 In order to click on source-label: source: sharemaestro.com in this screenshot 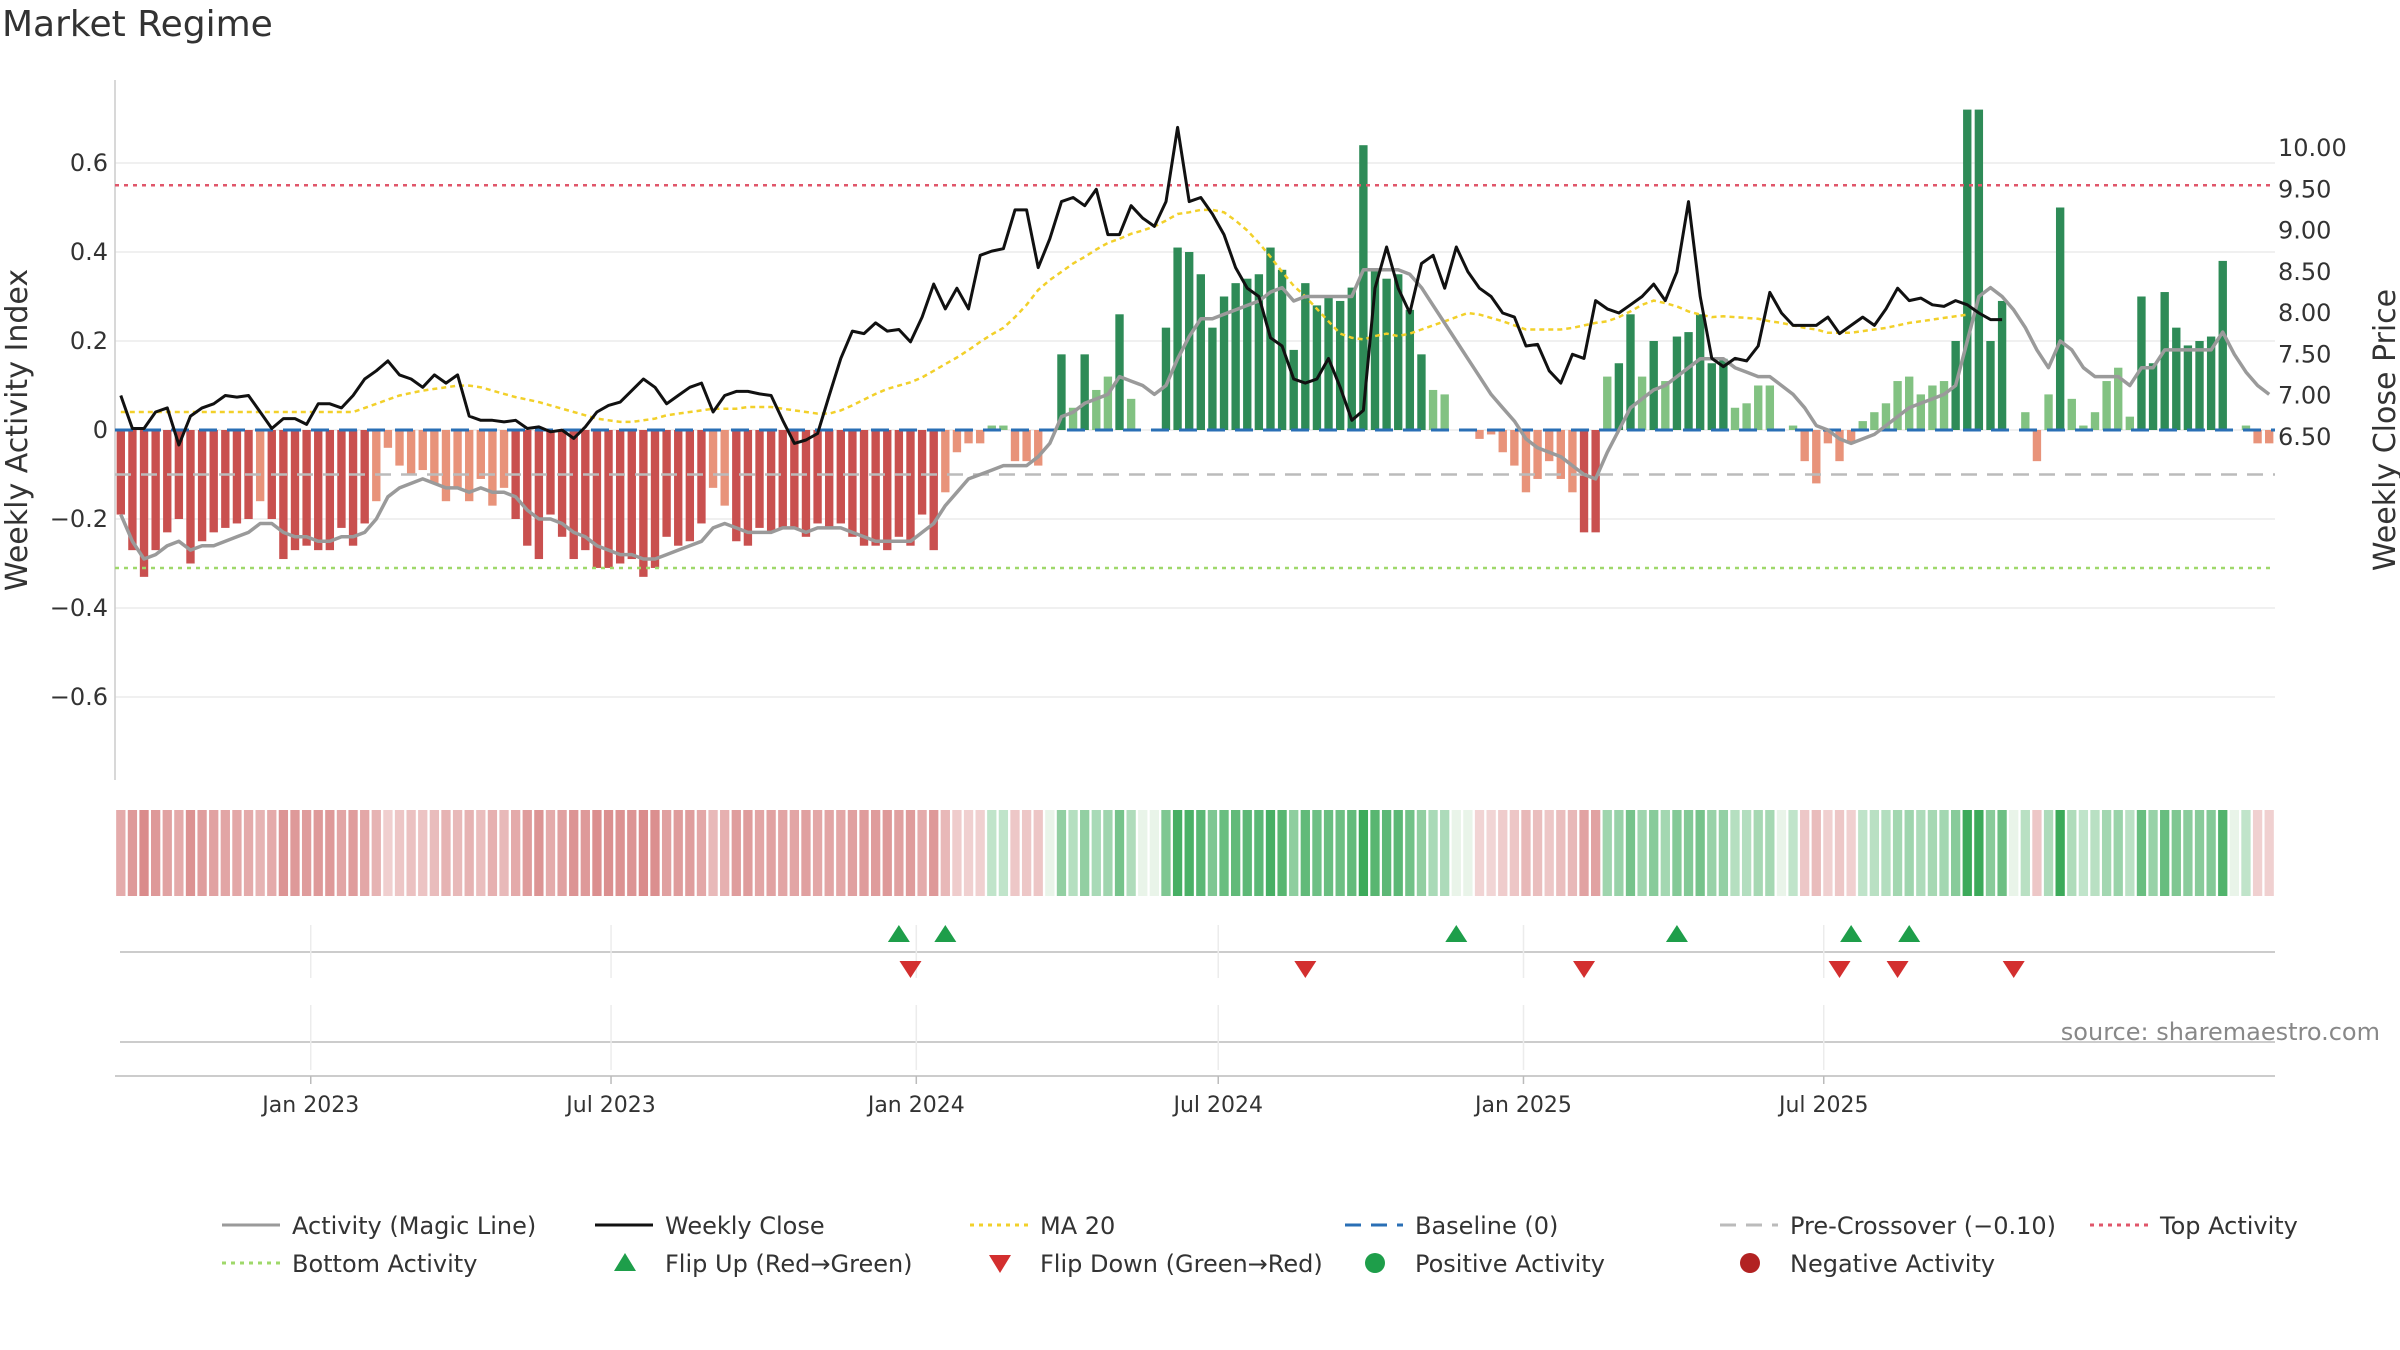, I will do `click(2220, 1032)`.